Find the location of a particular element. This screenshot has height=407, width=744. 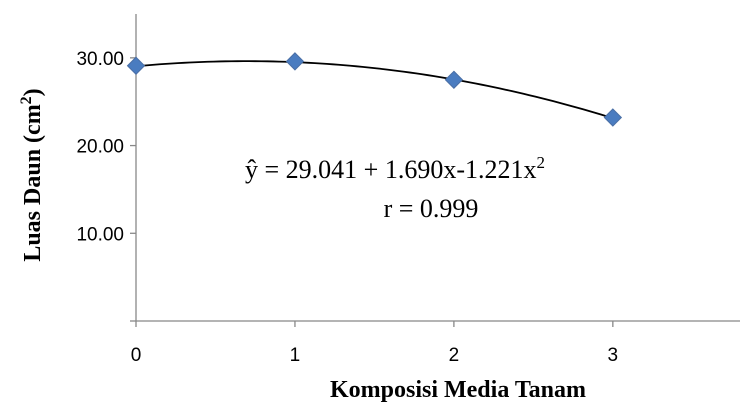

y-tick-label: 20.00 is located at coordinates (100, 147).